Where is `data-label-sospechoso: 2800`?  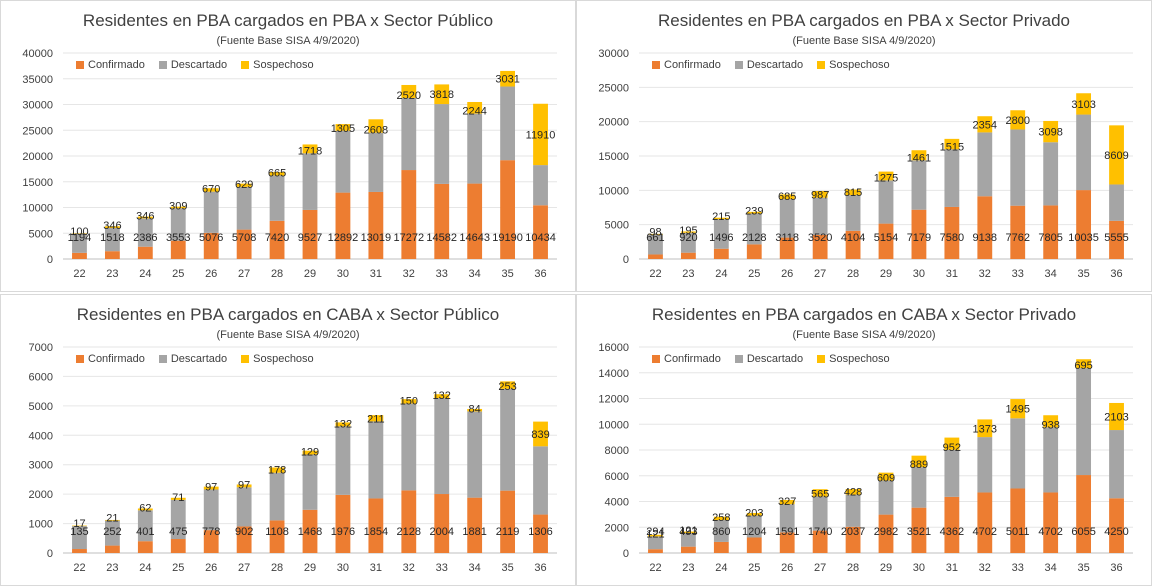 data-label-sospechoso: 2800 is located at coordinates (1017, 121).